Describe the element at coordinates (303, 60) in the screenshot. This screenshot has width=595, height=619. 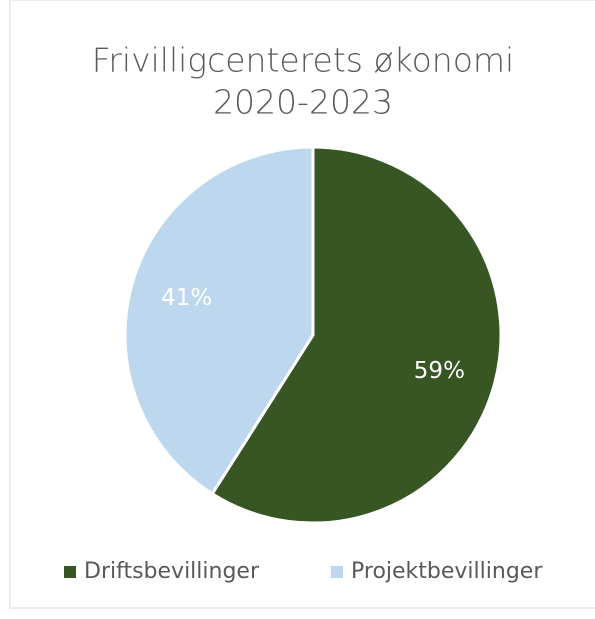
I see `chart-title: Frivilligcenterets økonomi` at that location.